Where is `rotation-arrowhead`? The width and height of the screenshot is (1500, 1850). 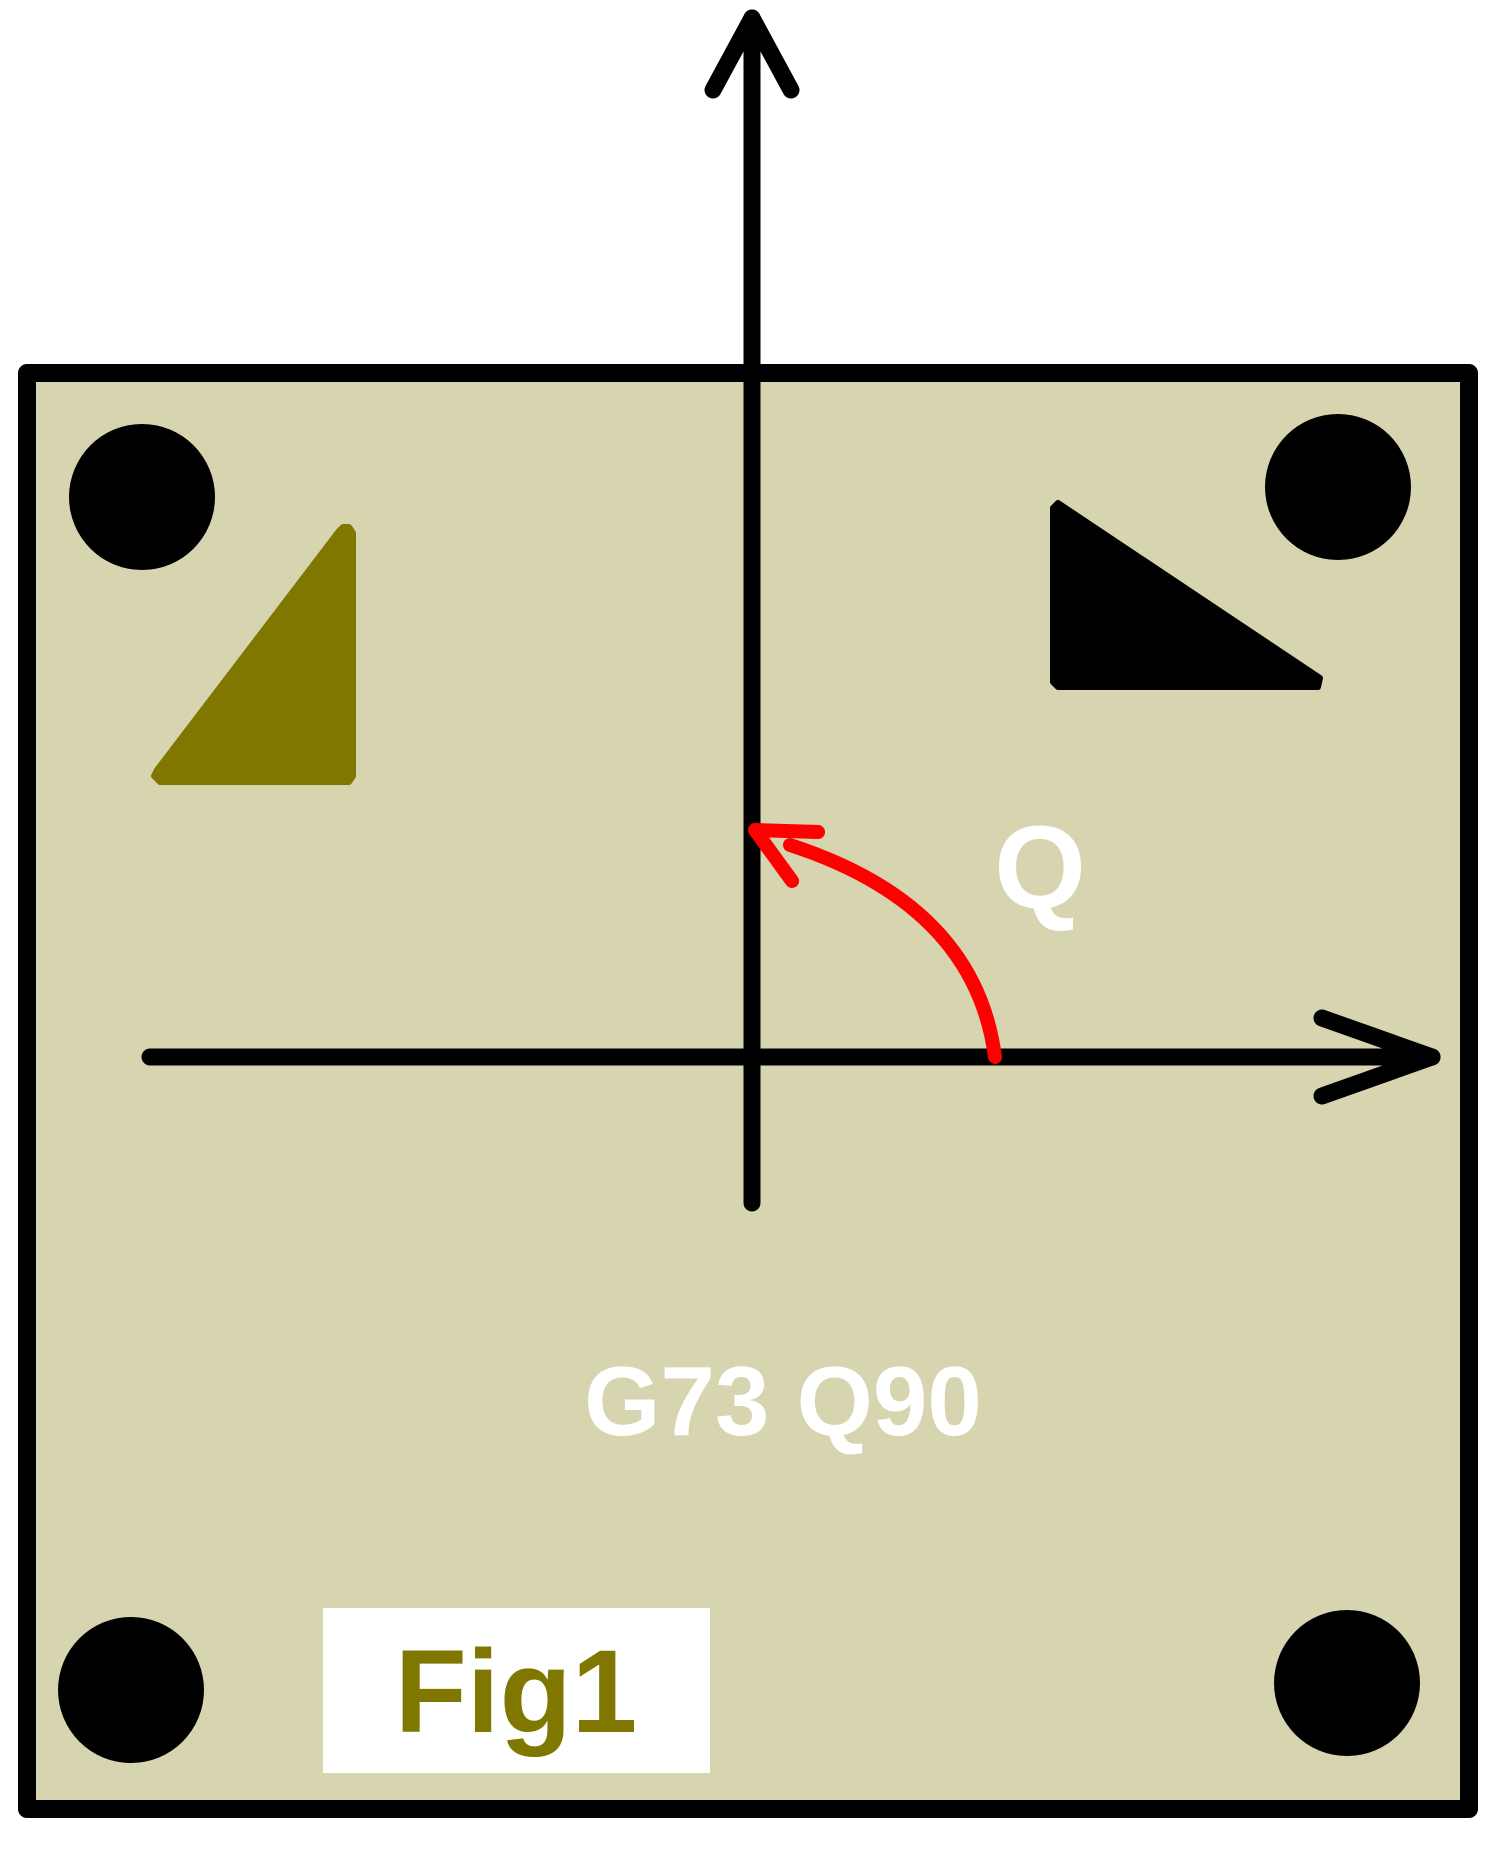 rotation-arrowhead is located at coordinates (786, 855).